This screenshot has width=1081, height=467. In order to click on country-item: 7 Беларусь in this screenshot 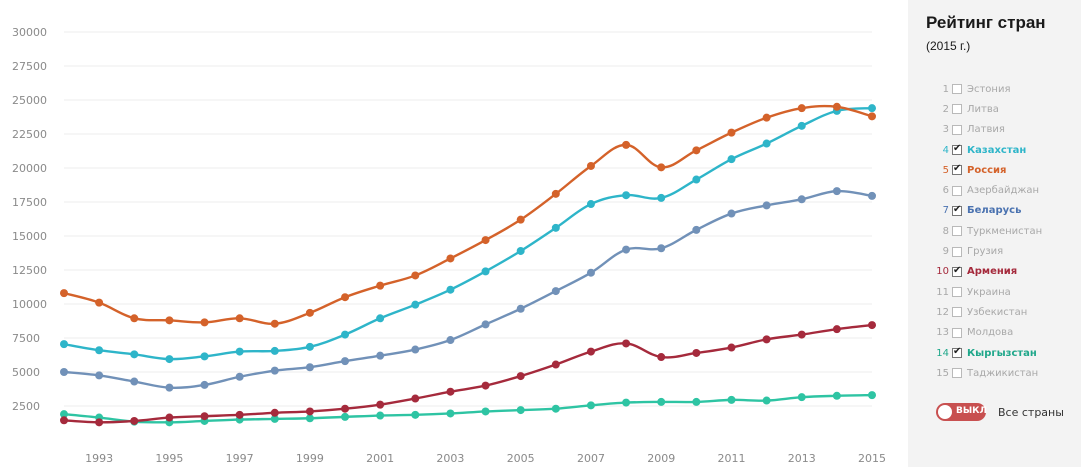, I will do `click(1003, 211)`.